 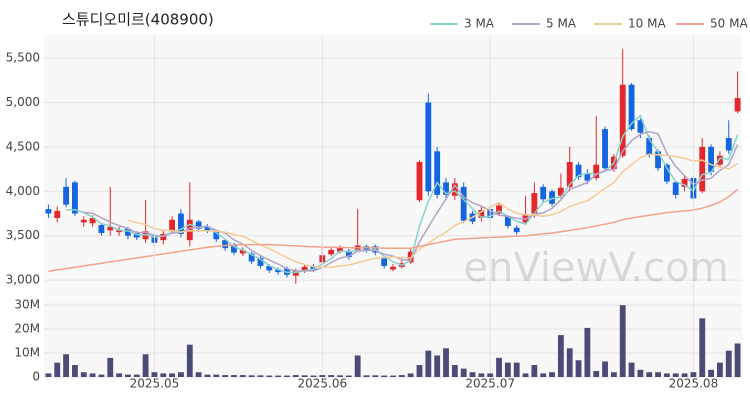 I want to click on legend-label: 3 MA, so click(x=479, y=24).